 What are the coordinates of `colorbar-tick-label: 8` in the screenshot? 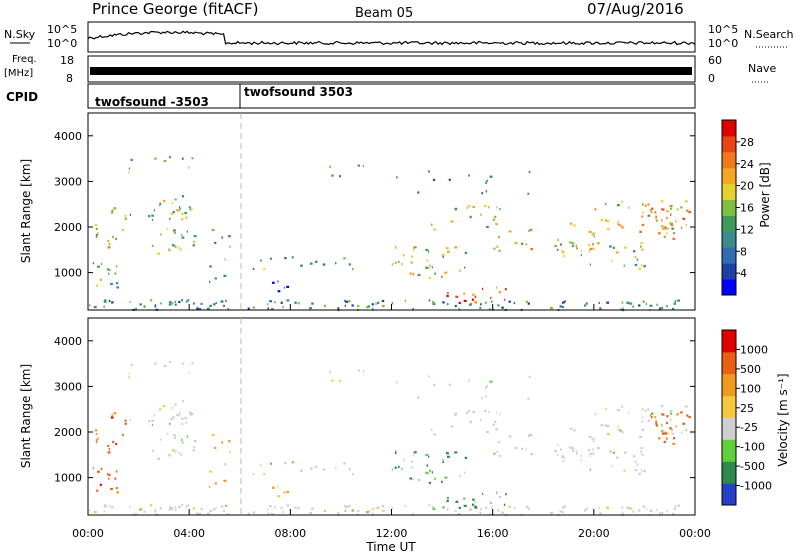 It's located at (743, 251).